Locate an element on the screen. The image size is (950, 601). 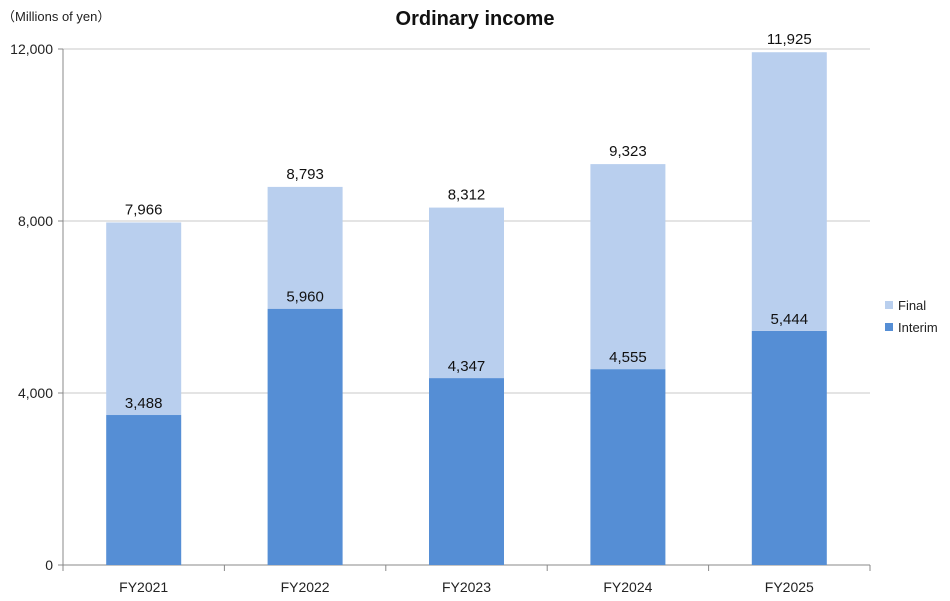
data-label-total: 8,793 is located at coordinates (305, 174).